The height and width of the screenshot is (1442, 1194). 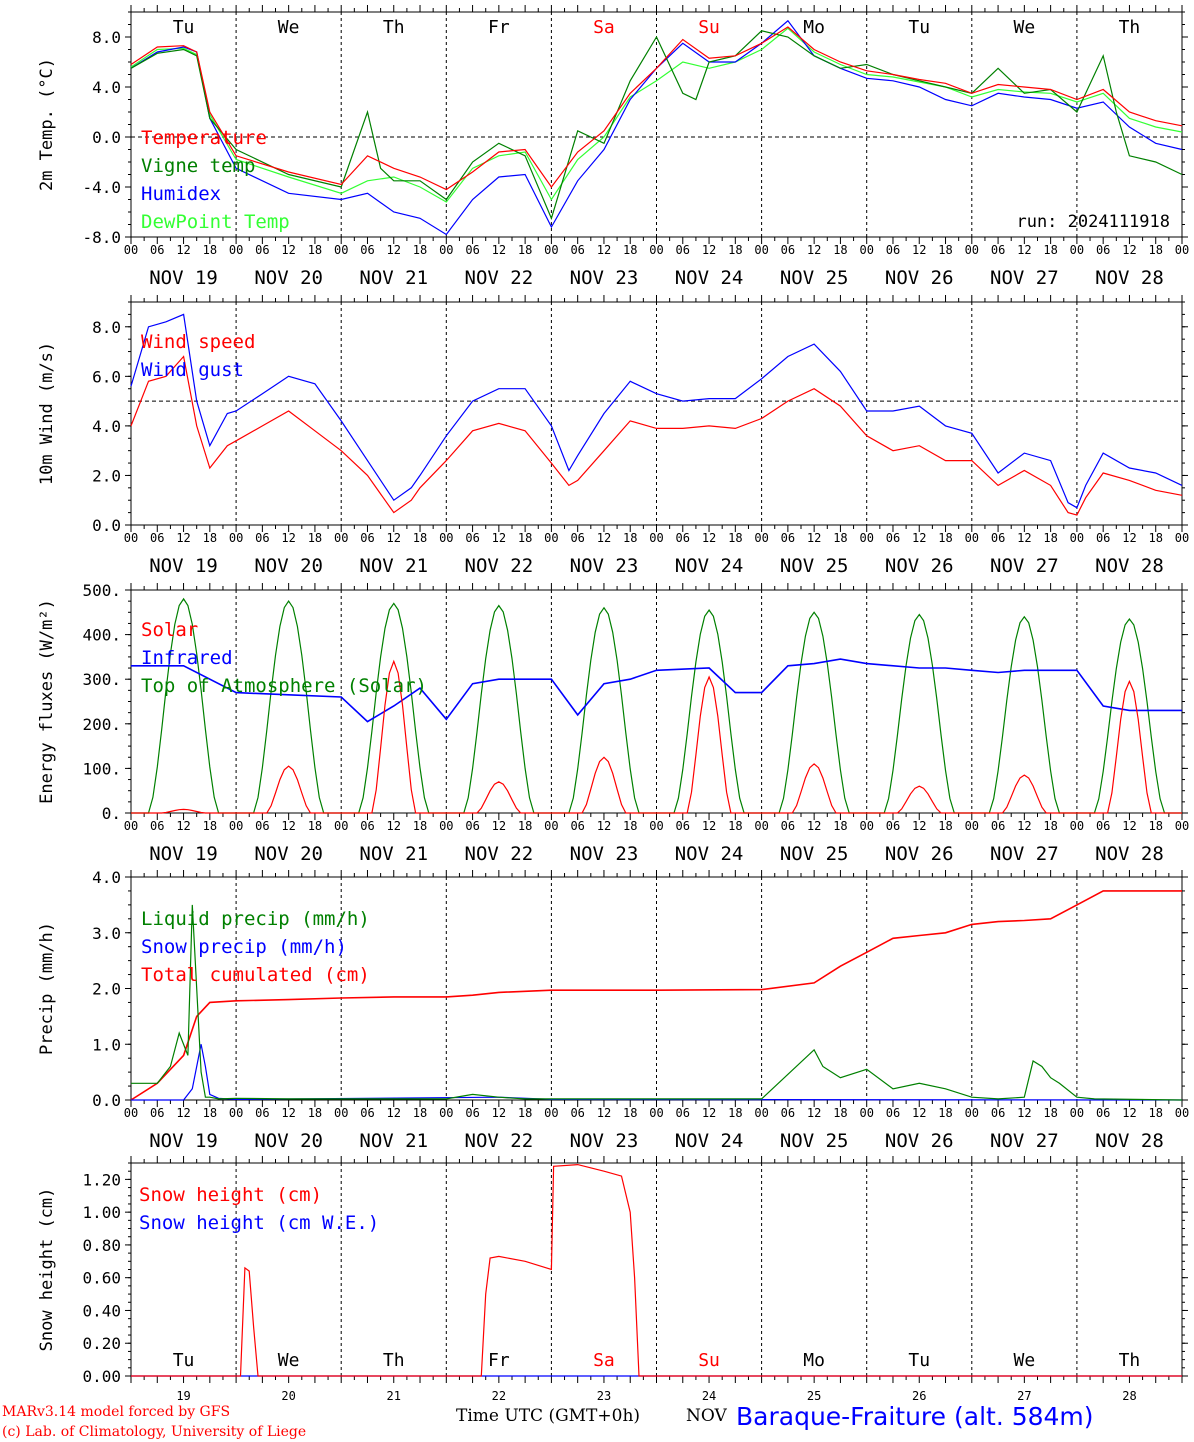 What do you see at coordinates (1129, 1396) in the screenshot?
I see `day-number-label: 28` at bounding box center [1129, 1396].